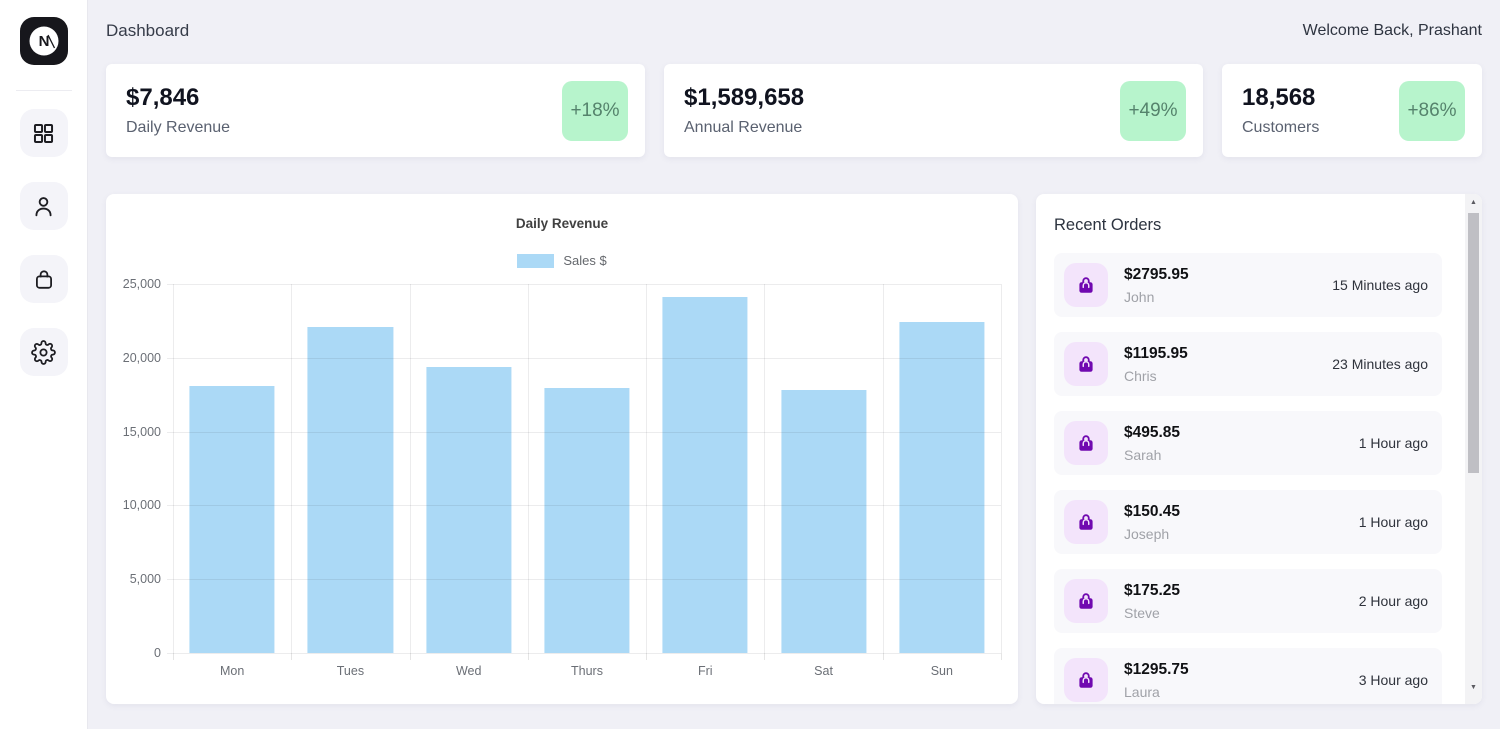 The width and height of the screenshot is (1500, 729). What do you see at coordinates (1139, 296) in the screenshot?
I see `order-customer-name: John` at bounding box center [1139, 296].